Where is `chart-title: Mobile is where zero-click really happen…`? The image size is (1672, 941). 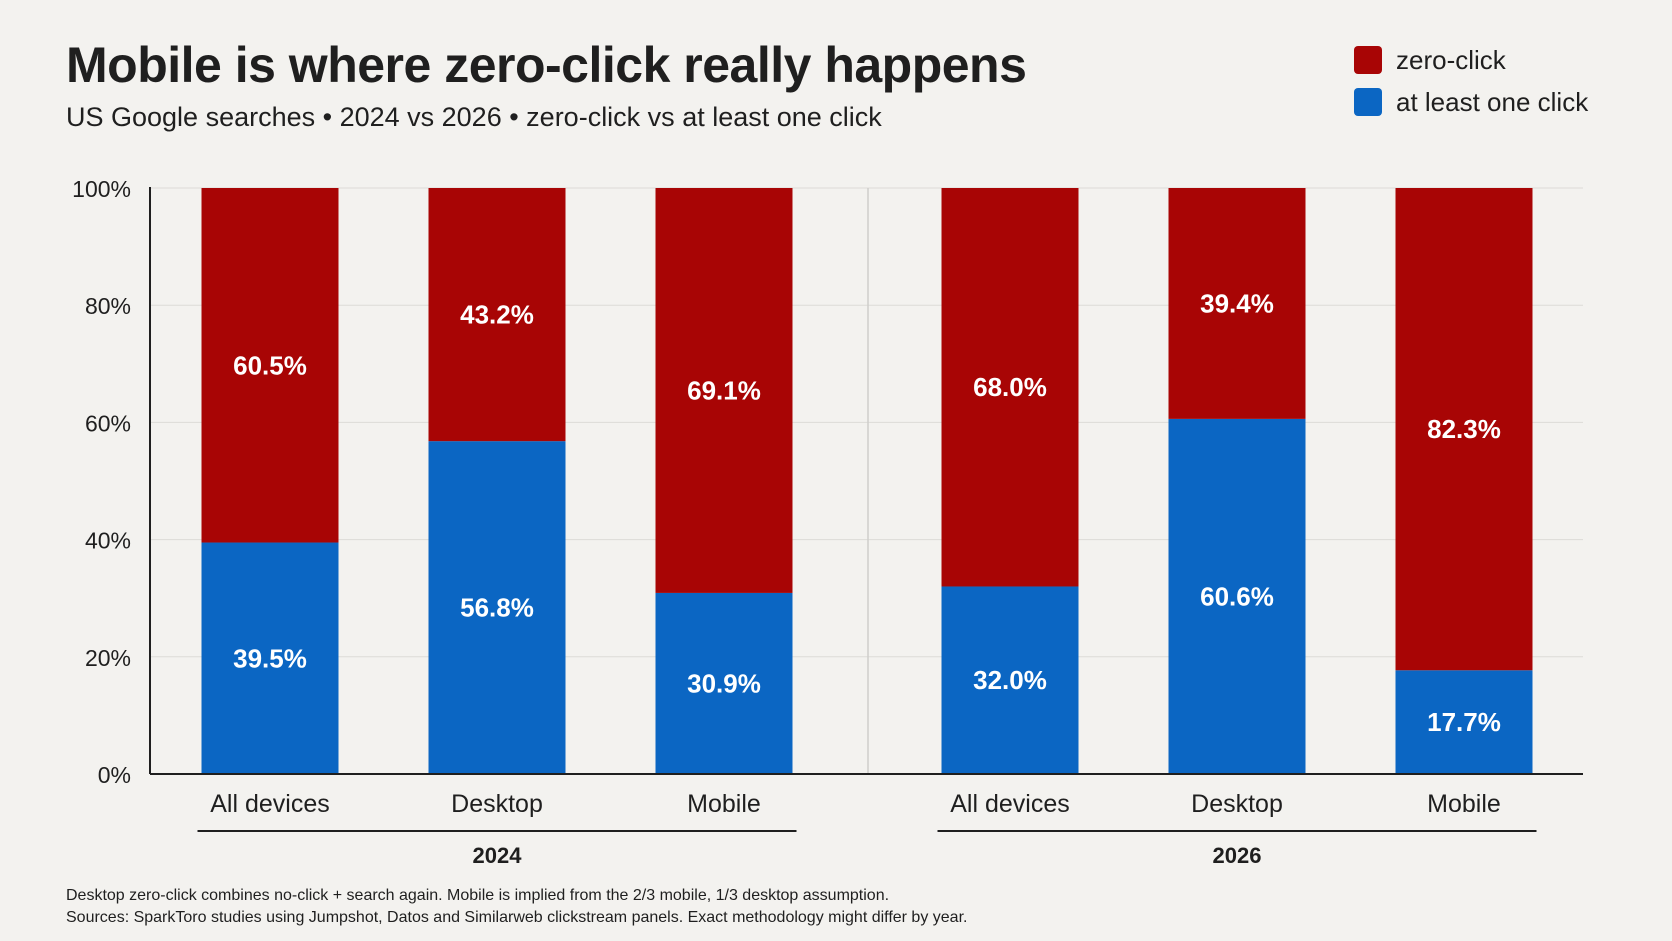
chart-title: Mobile is where zero-click really happen… is located at coordinates (546, 65).